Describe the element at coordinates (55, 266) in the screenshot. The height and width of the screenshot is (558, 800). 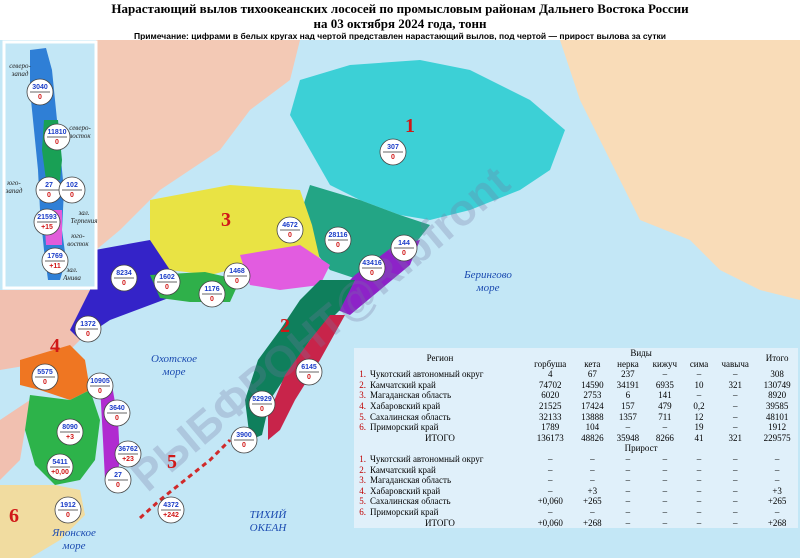
I see `catch-increase: +11` at that location.